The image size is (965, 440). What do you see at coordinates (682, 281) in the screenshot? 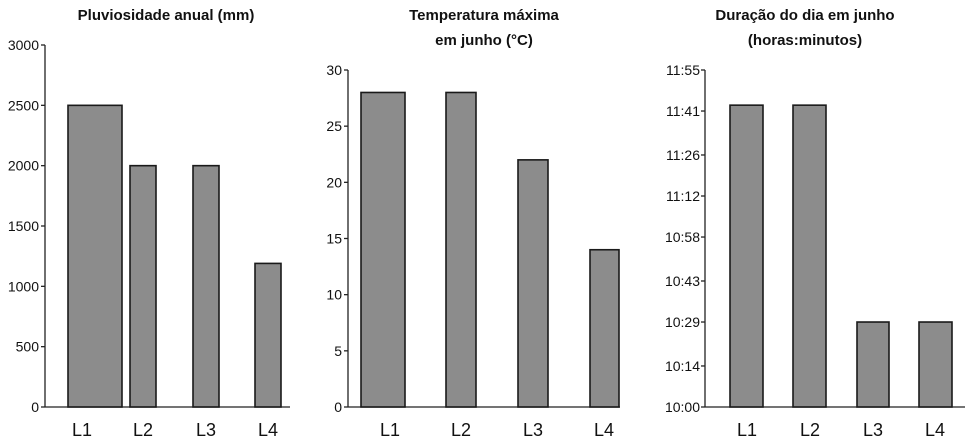
I see `y-tick-label: 10:43` at bounding box center [682, 281].